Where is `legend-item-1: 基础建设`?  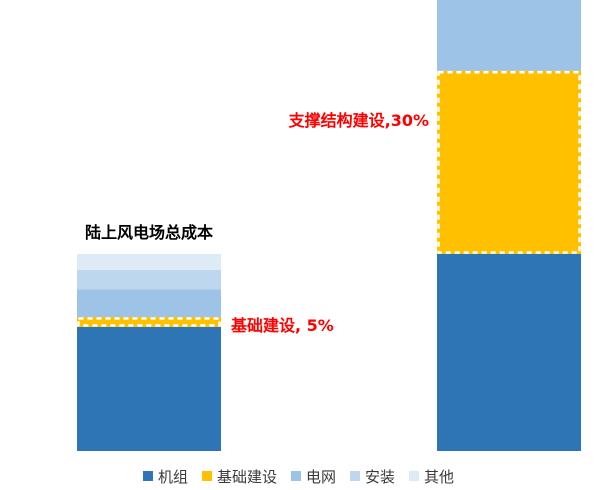 legend-item-1: 基础建设 is located at coordinates (239, 476).